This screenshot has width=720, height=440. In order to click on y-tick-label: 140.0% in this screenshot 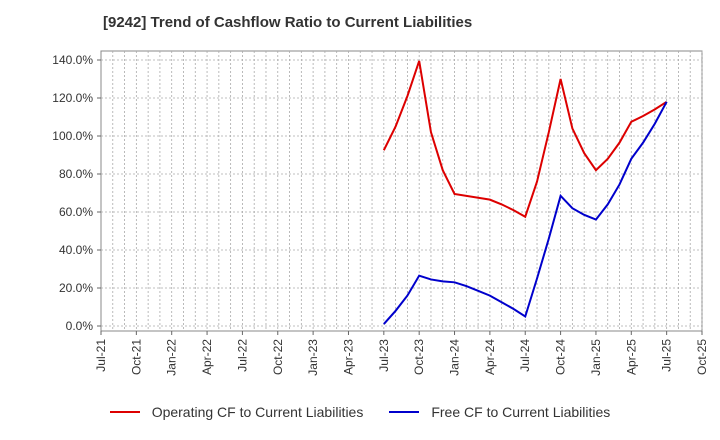, I will do `click(72, 60)`.